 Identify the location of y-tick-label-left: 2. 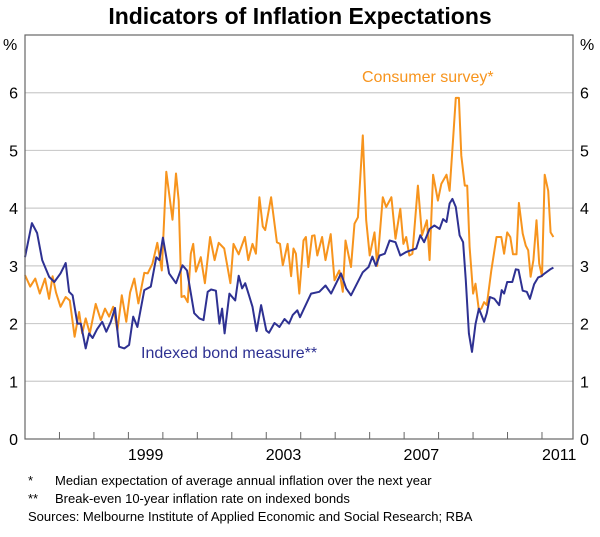
(13, 325).